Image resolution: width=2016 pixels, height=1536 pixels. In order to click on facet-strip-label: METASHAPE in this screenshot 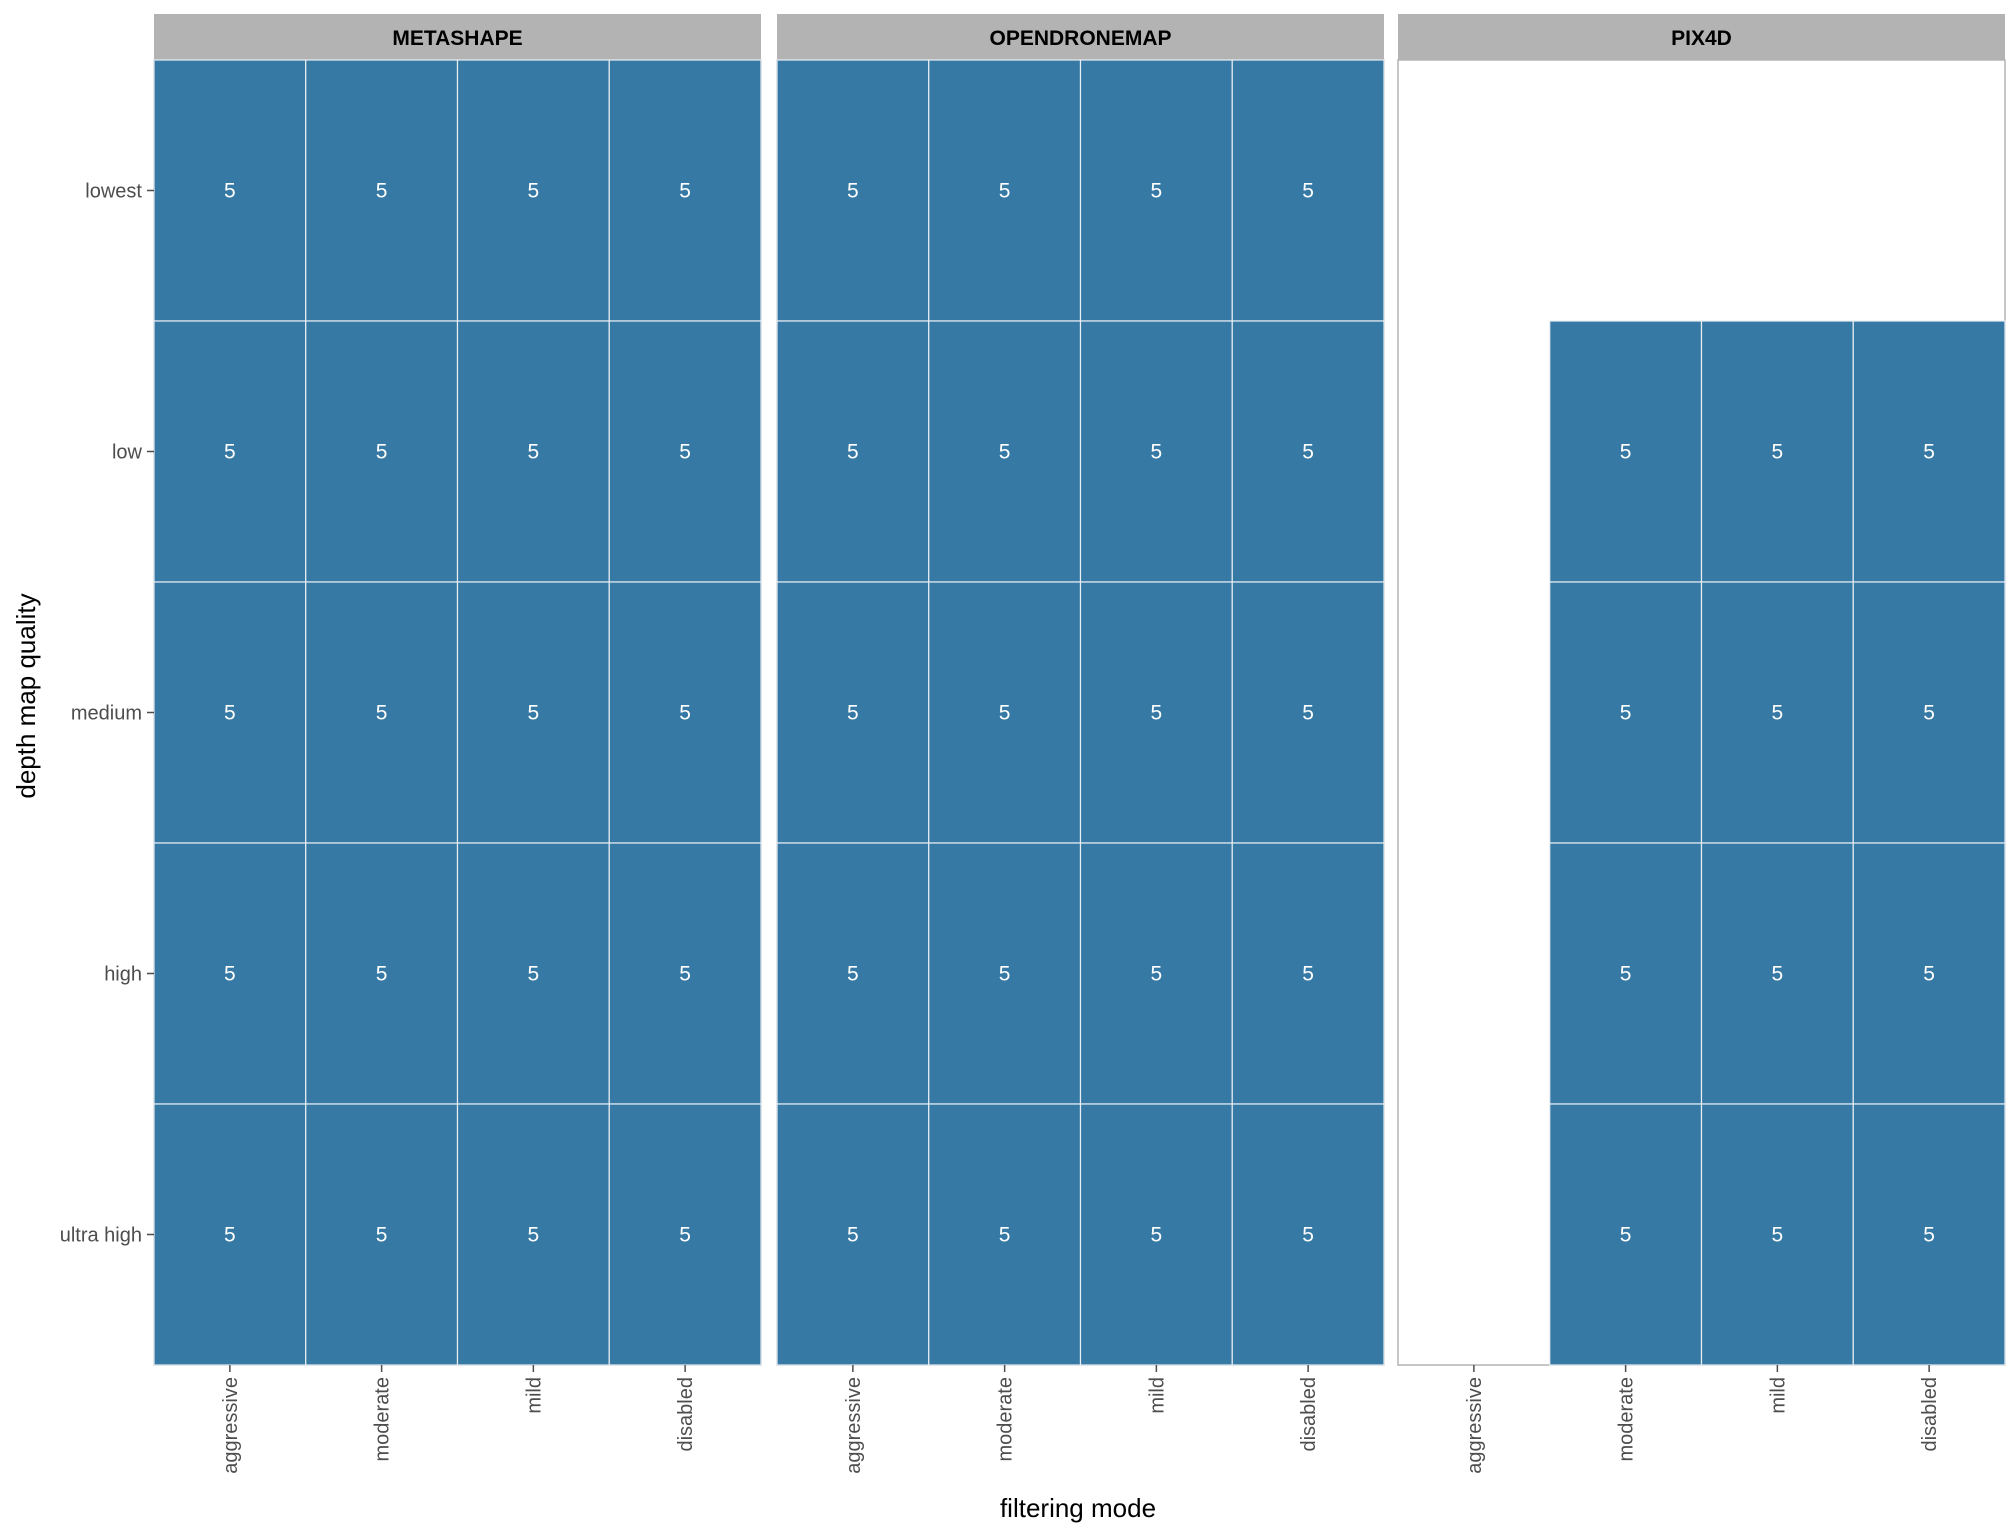, I will do `click(457, 38)`.